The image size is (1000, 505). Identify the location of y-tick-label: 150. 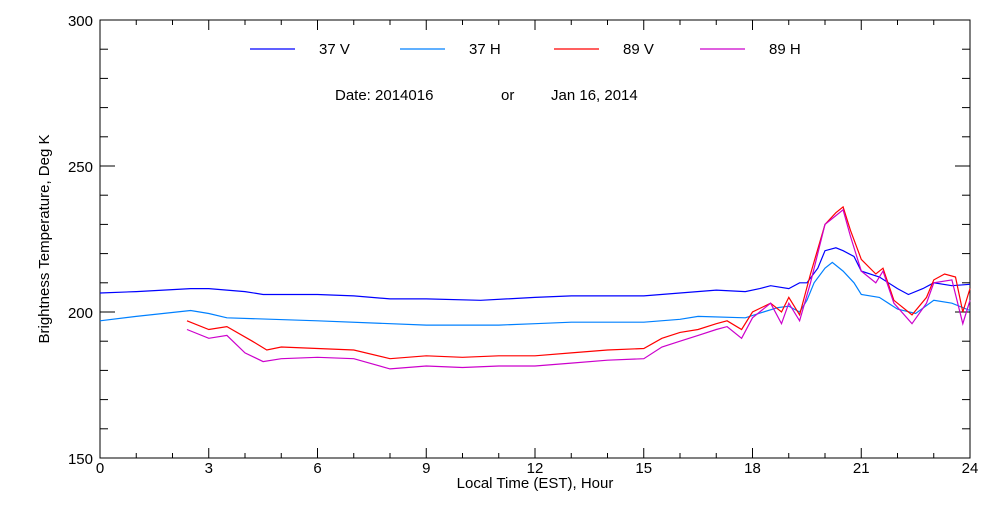
(80, 459).